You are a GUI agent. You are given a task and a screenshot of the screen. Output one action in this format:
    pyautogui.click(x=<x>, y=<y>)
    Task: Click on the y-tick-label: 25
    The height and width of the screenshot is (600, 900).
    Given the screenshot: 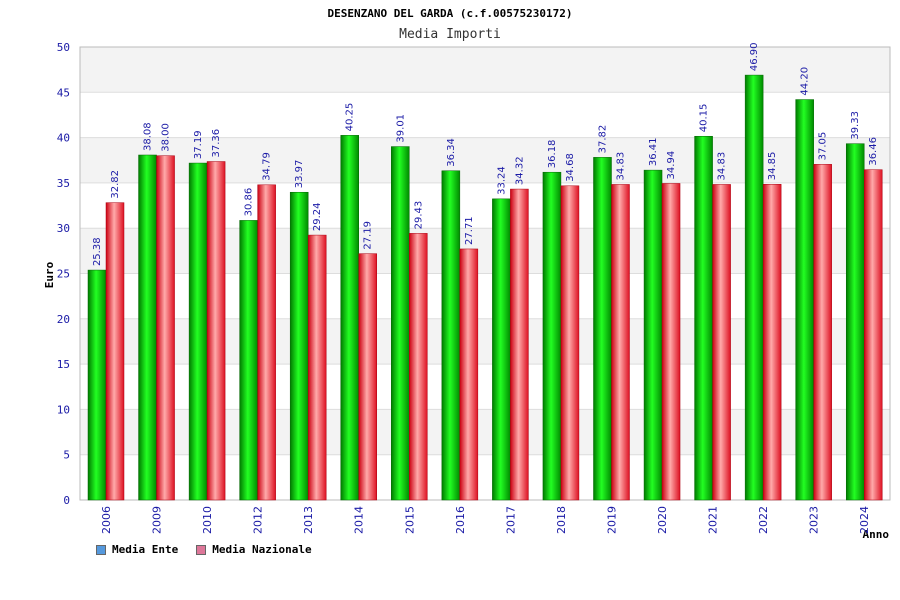 What is the action you would take?
    pyautogui.click(x=63, y=274)
    